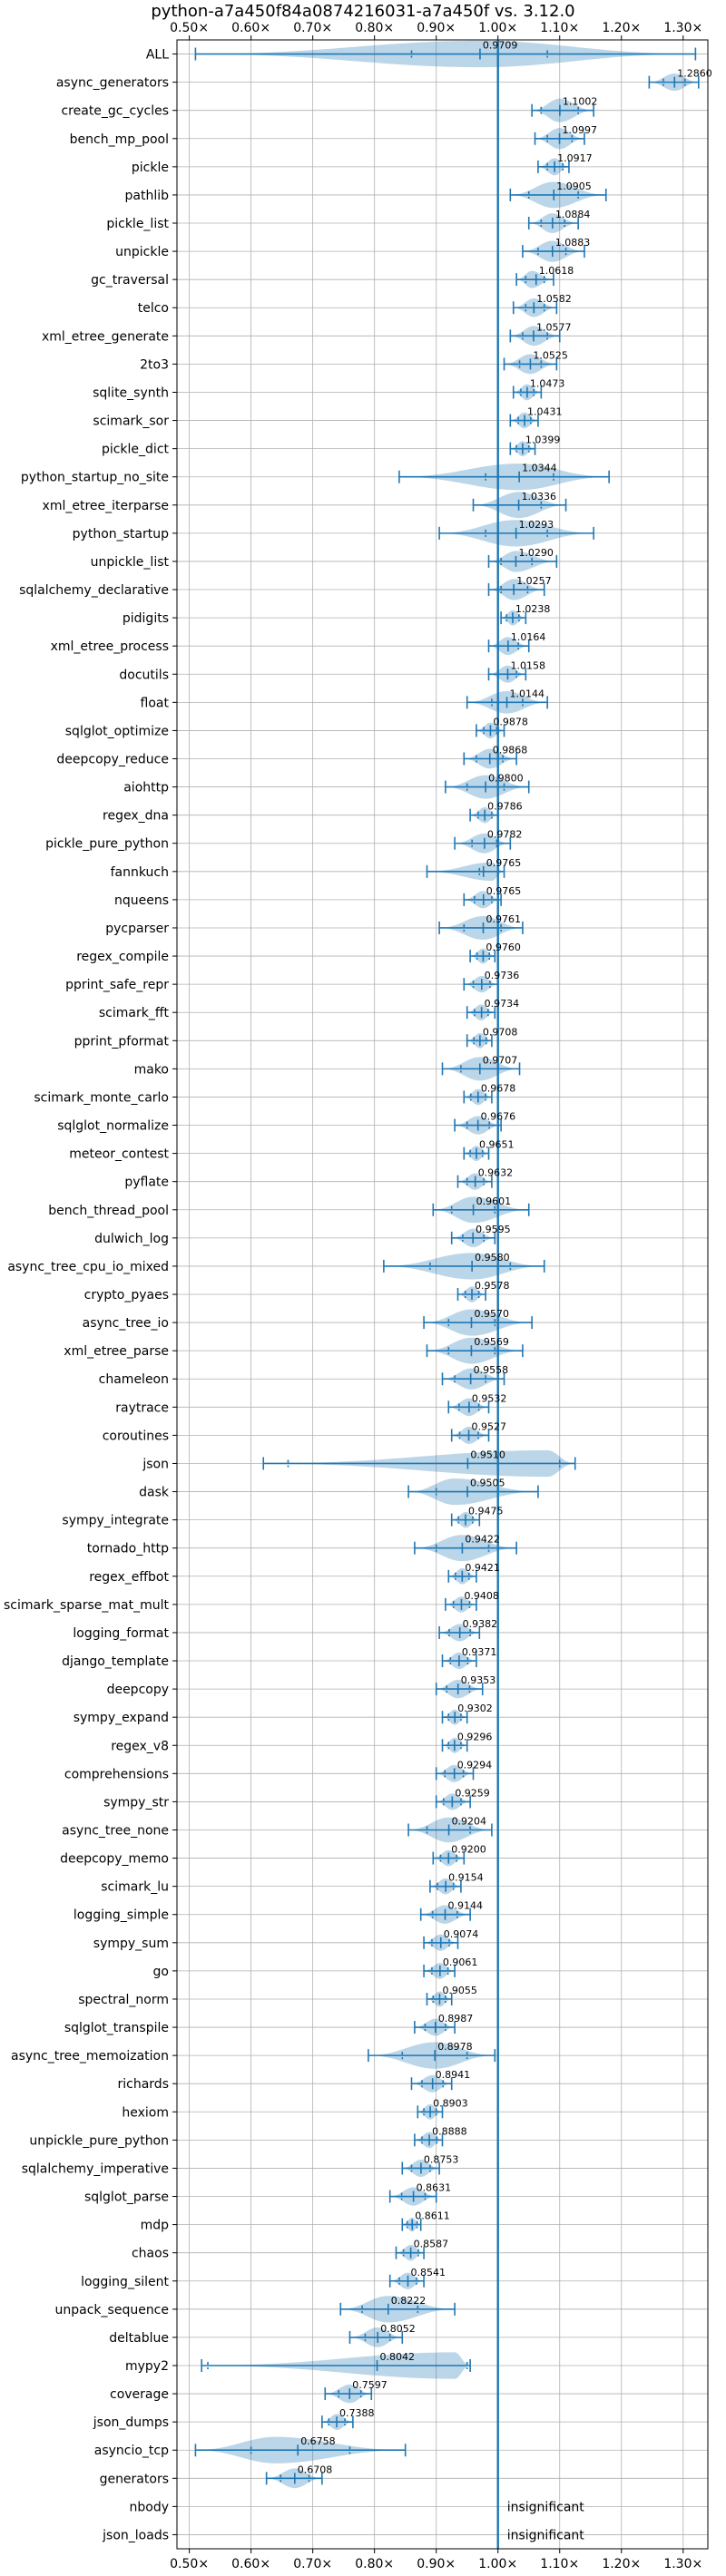 The height and width of the screenshot is (2576, 726). Describe the element at coordinates (491, 1314) in the screenshot. I see `data-label-async-tree-io: 0.9570` at that location.